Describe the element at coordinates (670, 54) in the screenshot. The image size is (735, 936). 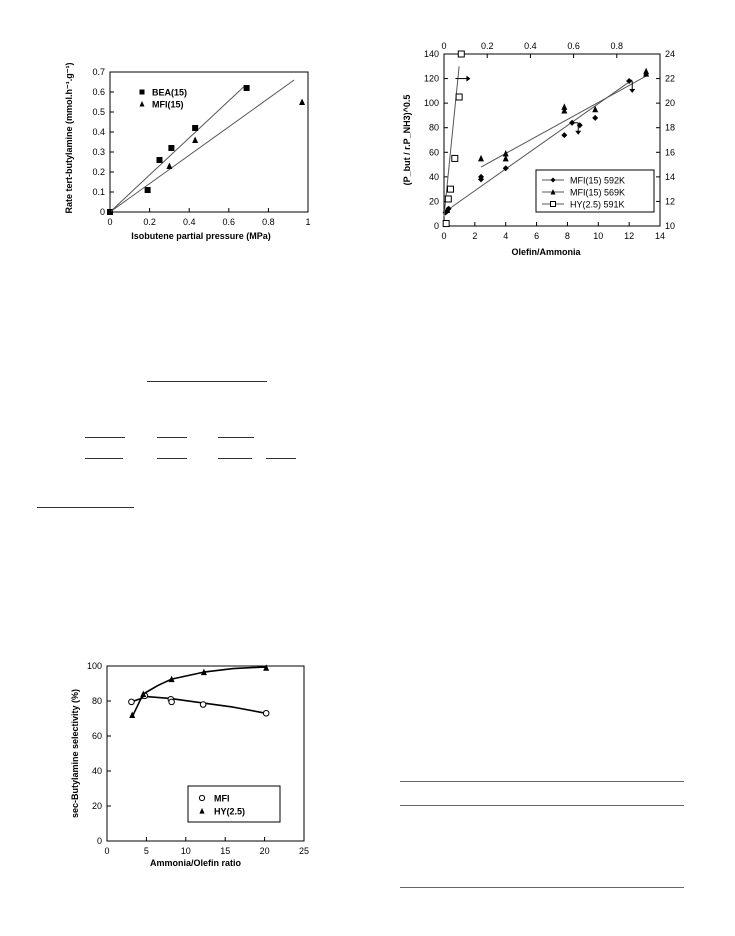
I see `y2-tick-label: 24` at that location.